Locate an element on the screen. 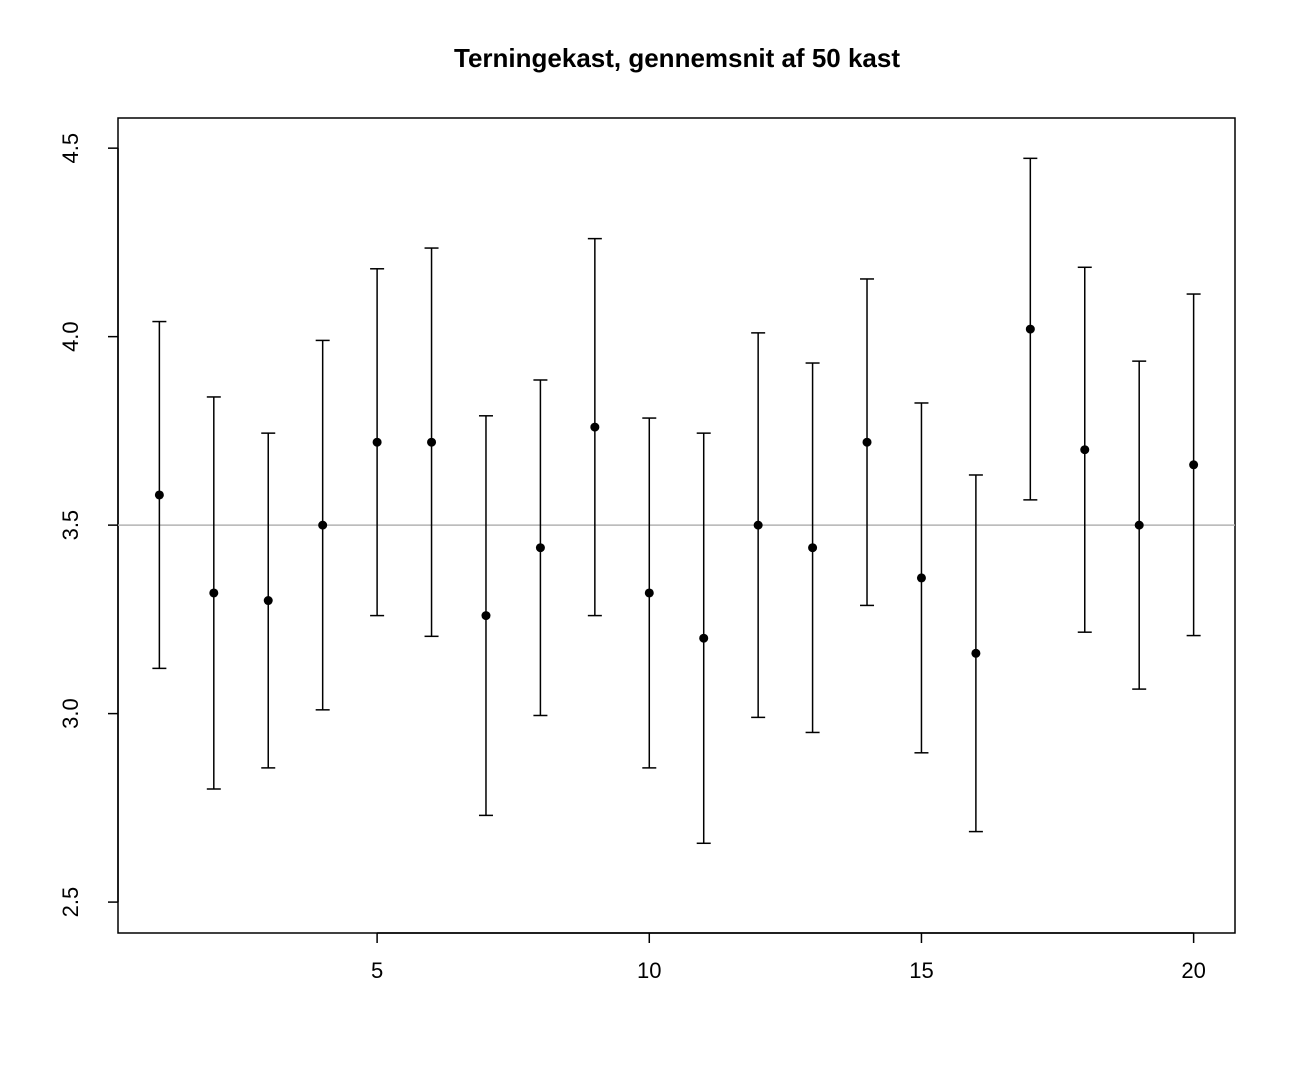 Image resolution: width=1296 pixels, height=1080 pixels. x-tick-label: 15 is located at coordinates (921, 970).